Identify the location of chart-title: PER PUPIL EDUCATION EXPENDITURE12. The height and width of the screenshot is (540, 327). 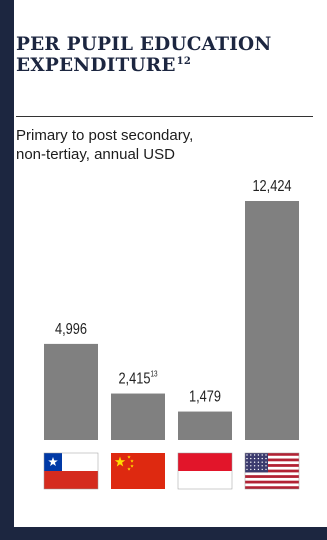
(161, 55).